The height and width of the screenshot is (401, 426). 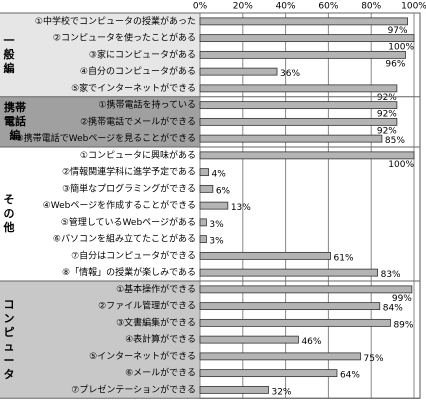 I want to click on category-label: ⑦プレゼンテーションができる, so click(x=133, y=389).